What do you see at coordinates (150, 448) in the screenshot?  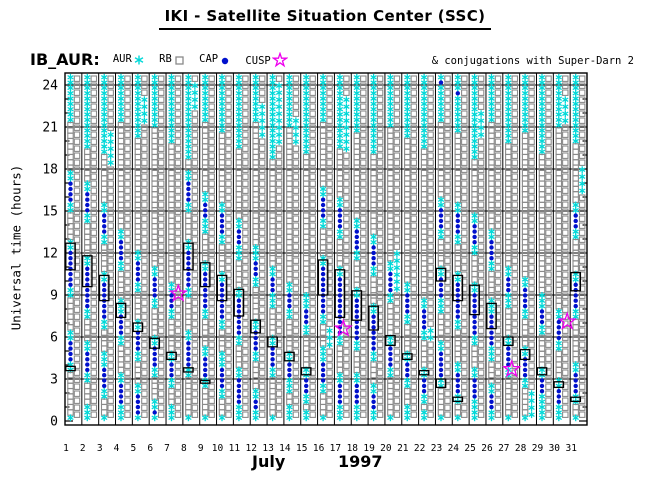 I see `day-label: 6` at bounding box center [150, 448].